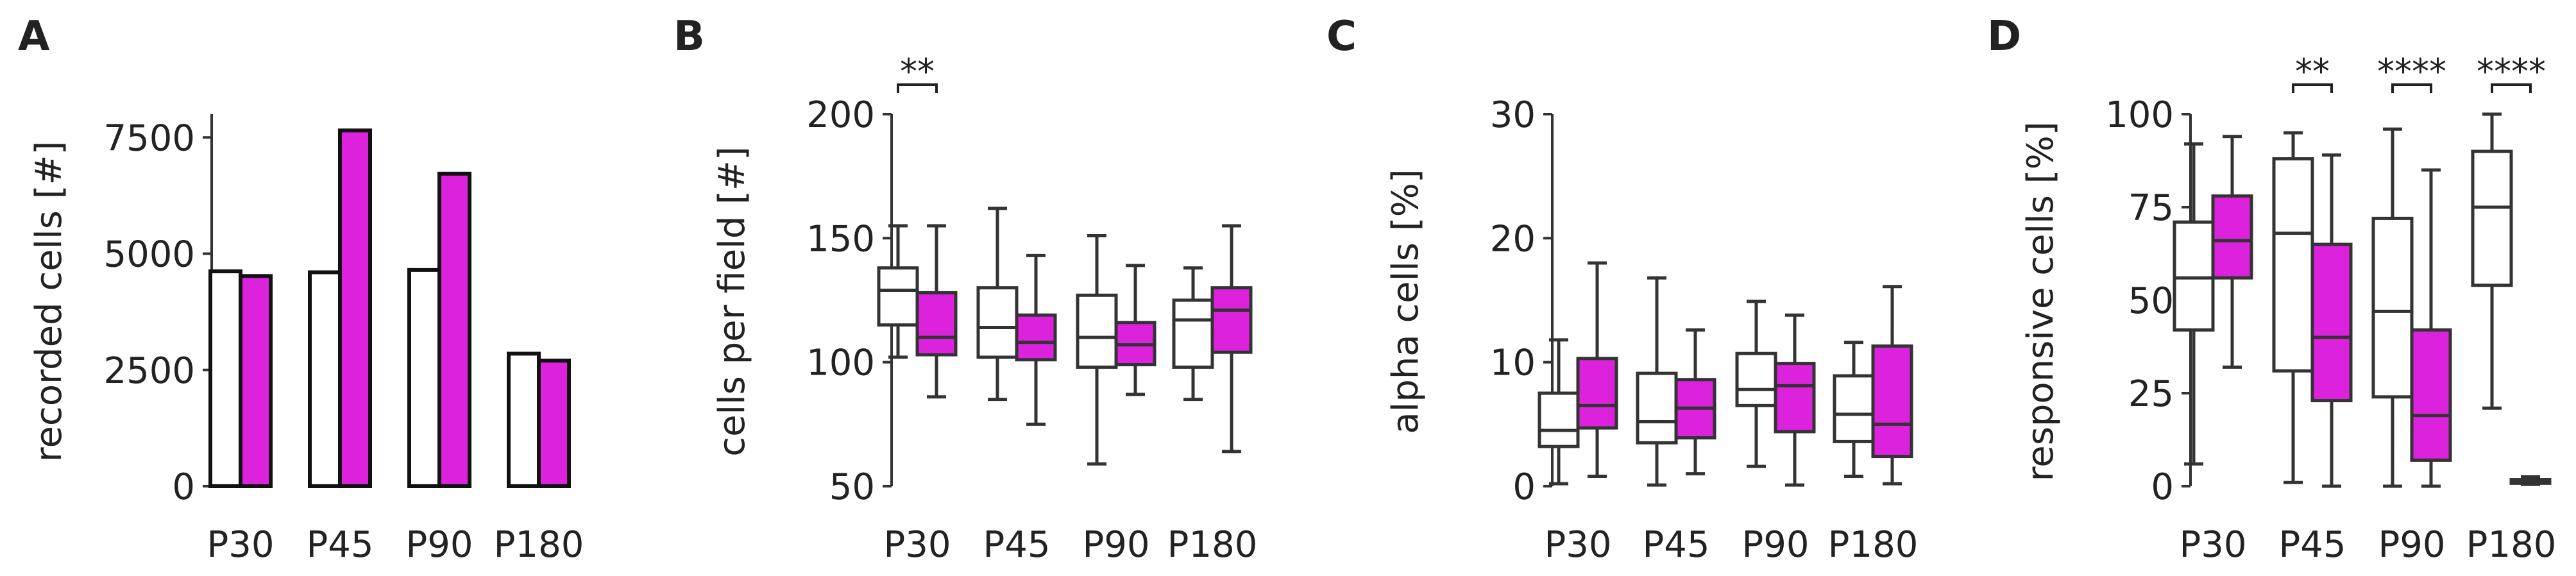 The height and width of the screenshot is (576, 2576). I want to click on panel-letter: A, so click(34, 36).